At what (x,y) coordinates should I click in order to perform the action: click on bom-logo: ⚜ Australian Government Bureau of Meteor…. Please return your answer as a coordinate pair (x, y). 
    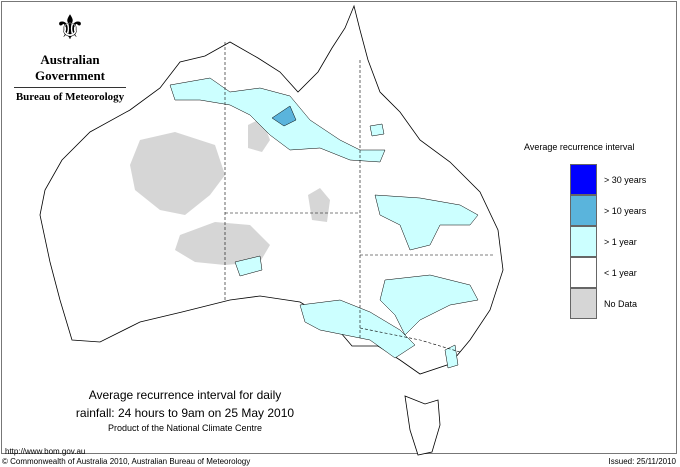
    Looking at the image, I should click on (70, 55).